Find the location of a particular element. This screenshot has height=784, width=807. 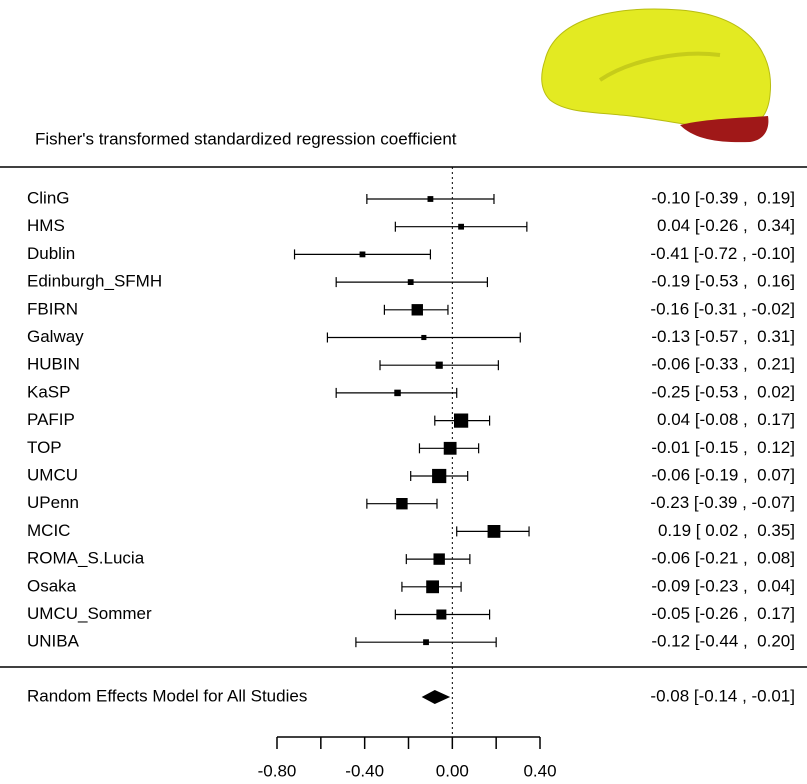

estimate-label: -0.01 [-0.15 , 0.12] is located at coordinates (723, 447).